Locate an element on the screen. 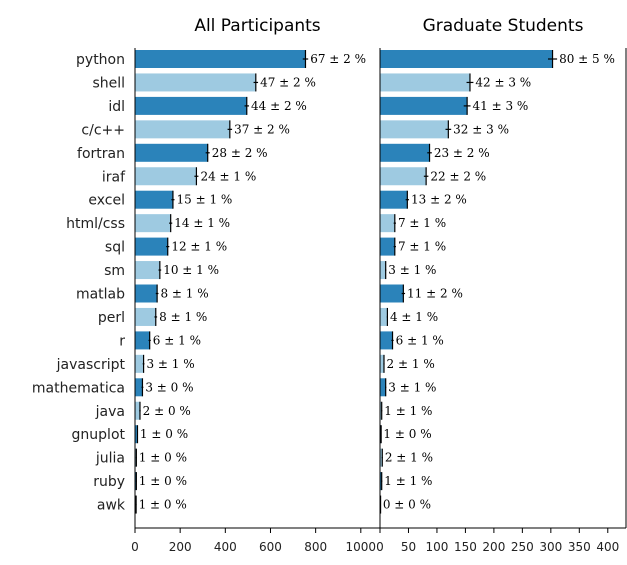  data-label-perl: 4 ± 1 % is located at coordinates (414, 317).